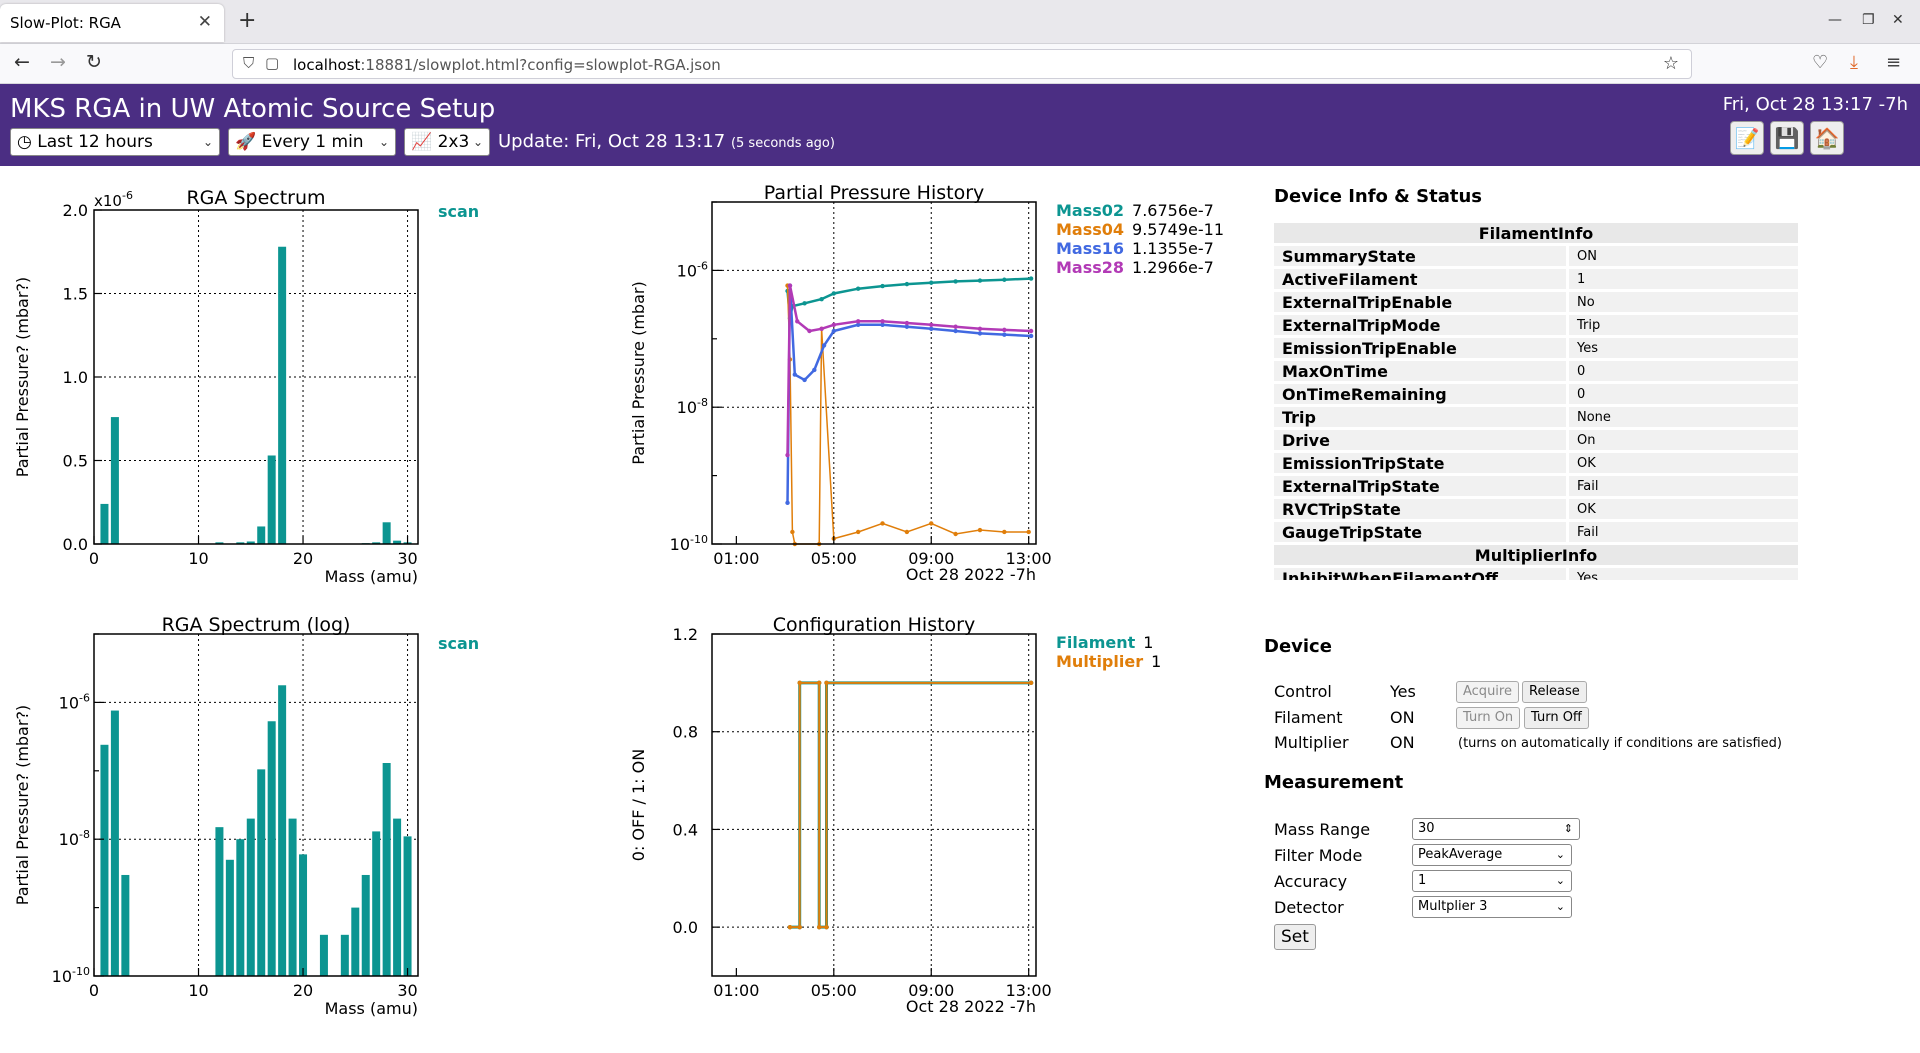 The height and width of the screenshot is (1053, 1920). What do you see at coordinates (1334, 782) in the screenshot?
I see `measurement-title: Measurement` at bounding box center [1334, 782].